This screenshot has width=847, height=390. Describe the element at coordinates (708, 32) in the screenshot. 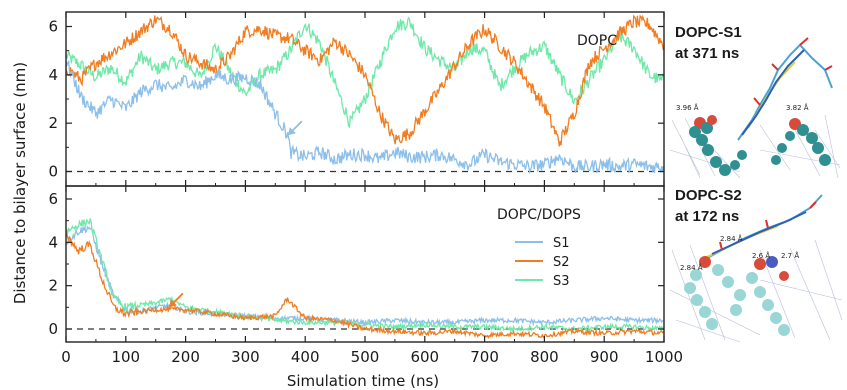

I see `snapshot-1-title-line1: DOPC-S1` at that location.